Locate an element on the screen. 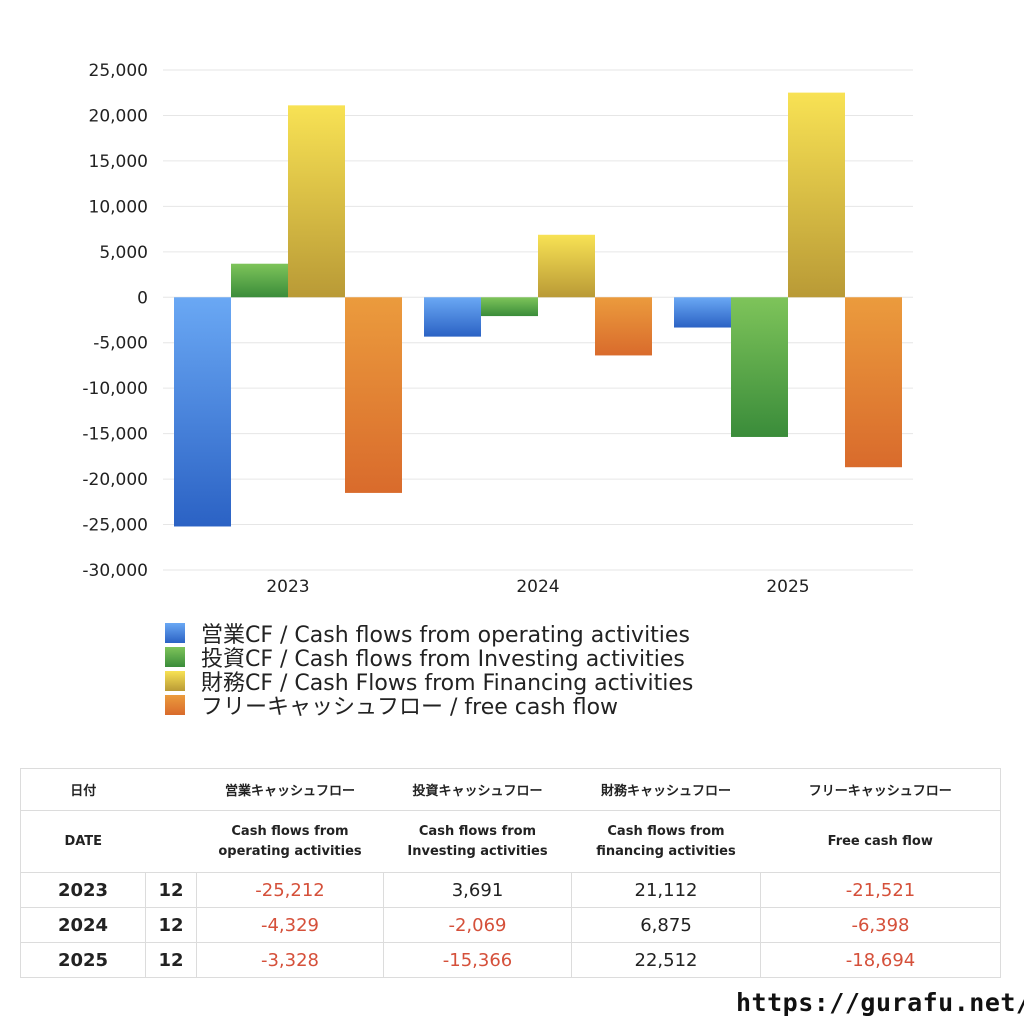  row-operating-value: -25,212 is located at coordinates (290, 890).